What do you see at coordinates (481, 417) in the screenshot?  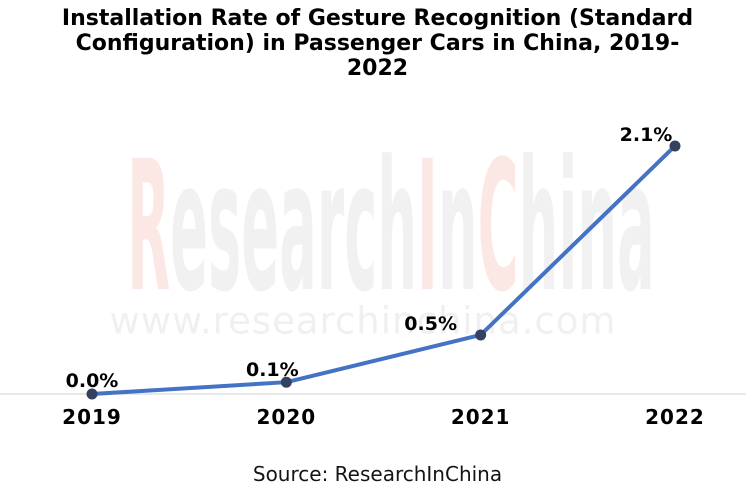 I see `x-axis-tick-label: 2021` at bounding box center [481, 417].